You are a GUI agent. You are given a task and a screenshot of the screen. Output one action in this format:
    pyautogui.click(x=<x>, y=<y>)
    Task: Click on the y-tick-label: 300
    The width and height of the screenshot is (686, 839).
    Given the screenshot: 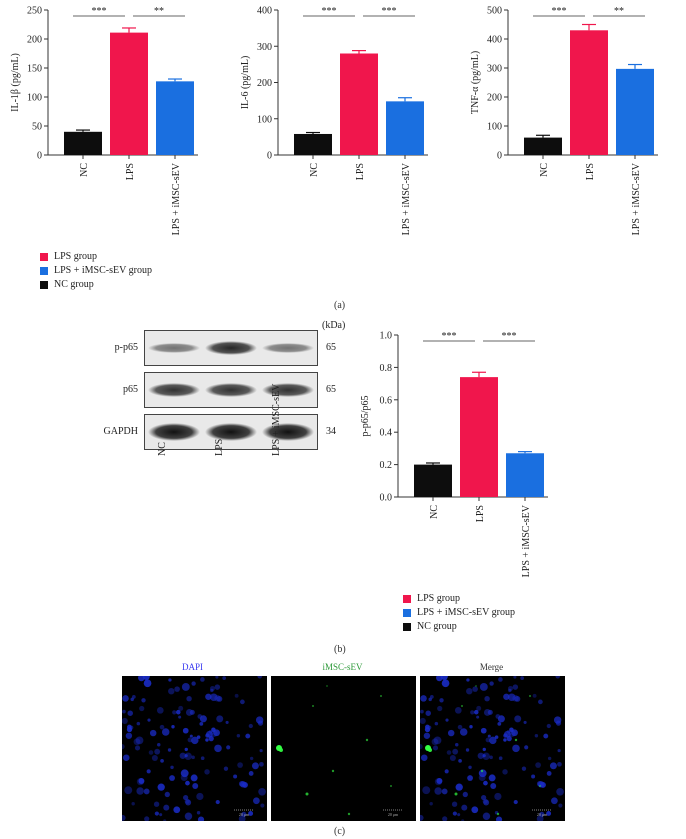 What is the action you would take?
    pyautogui.click(x=494, y=69)
    